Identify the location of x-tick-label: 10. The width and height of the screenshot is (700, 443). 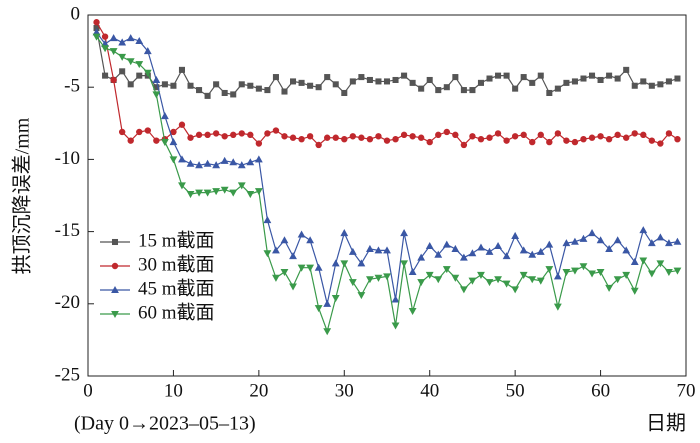
(173, 390).